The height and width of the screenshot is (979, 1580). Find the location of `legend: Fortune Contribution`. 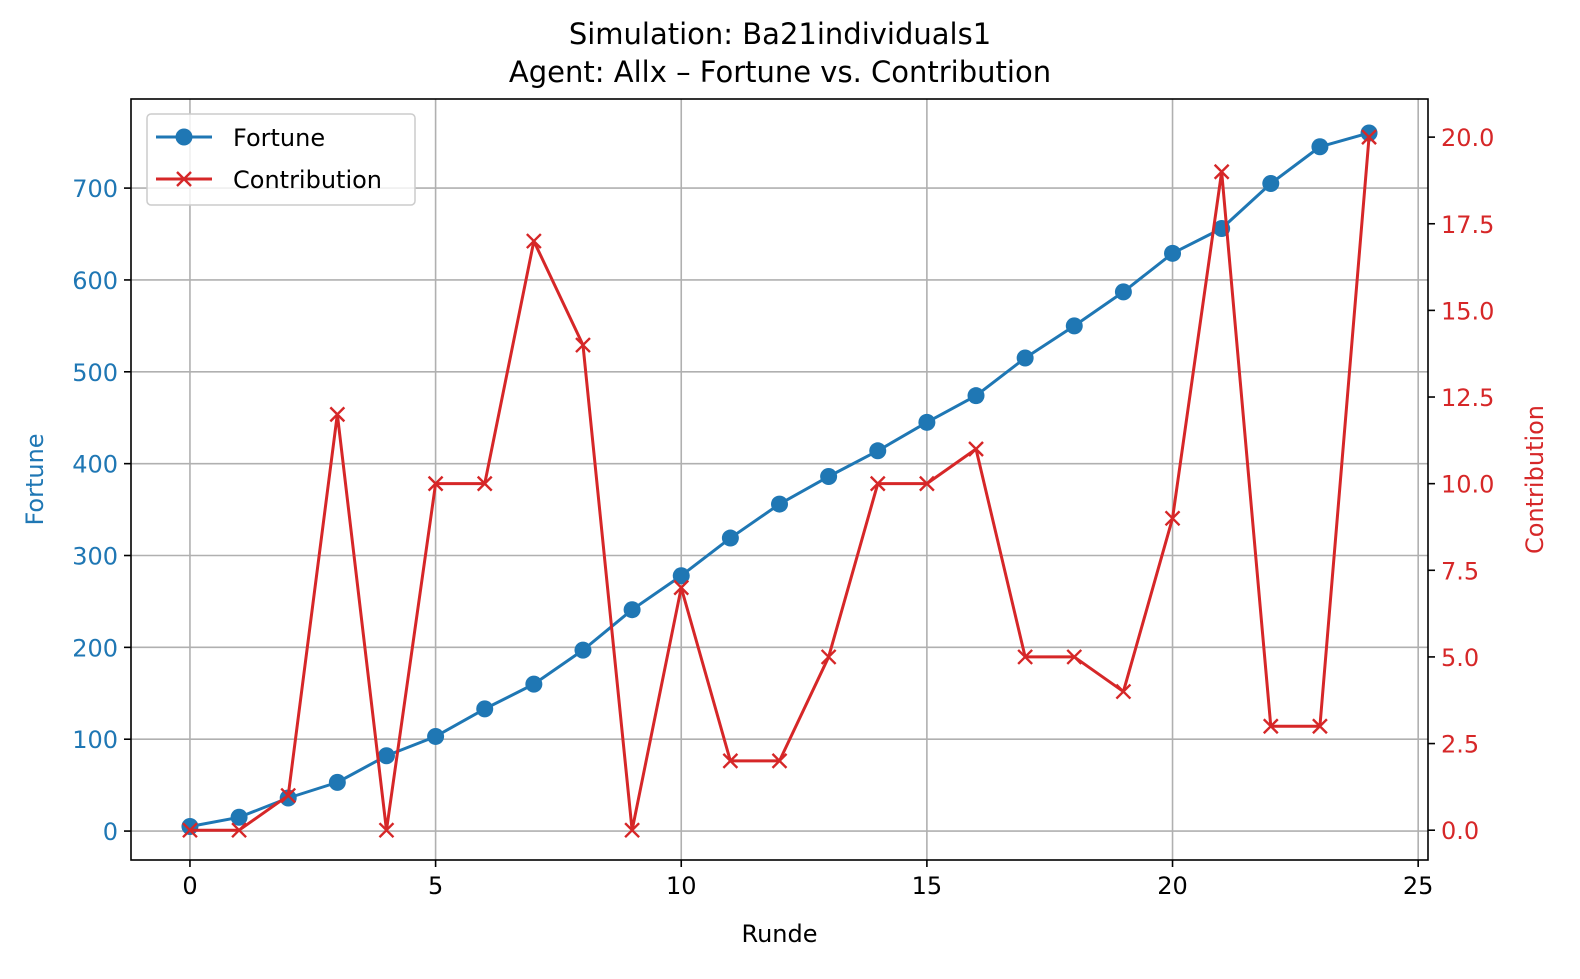

legend: Fortune Contribution is located at coordinates (281, 159).